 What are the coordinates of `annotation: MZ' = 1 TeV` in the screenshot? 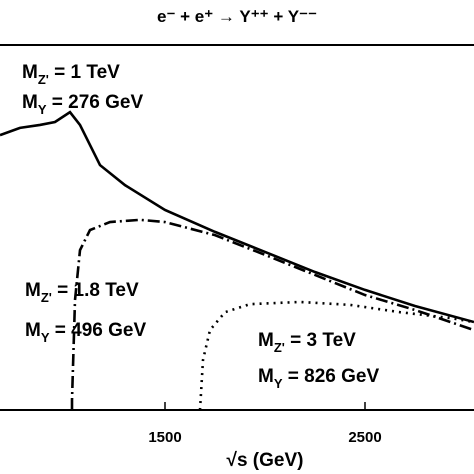 It's located at (71, 74).